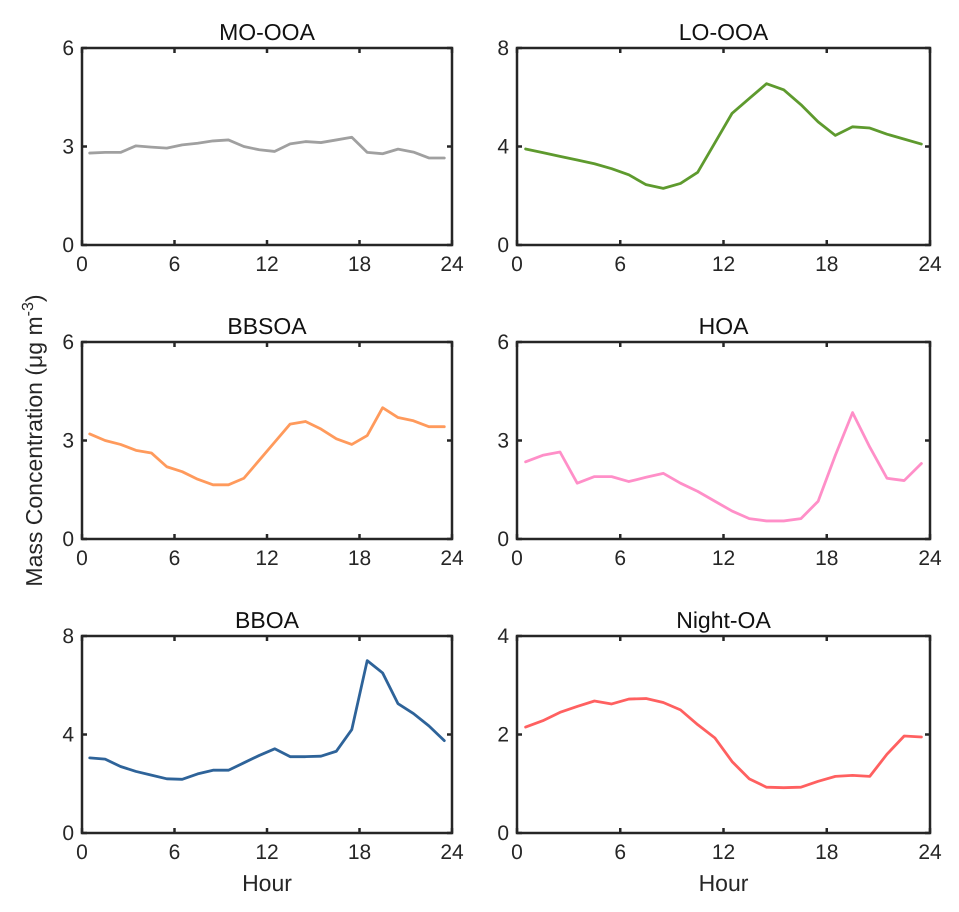 The image size is (959, 912). What do you see at coordinates (267, 326) in the screenshot?
I see `chart-title: BBSOA` at bounding box center [267, 326].